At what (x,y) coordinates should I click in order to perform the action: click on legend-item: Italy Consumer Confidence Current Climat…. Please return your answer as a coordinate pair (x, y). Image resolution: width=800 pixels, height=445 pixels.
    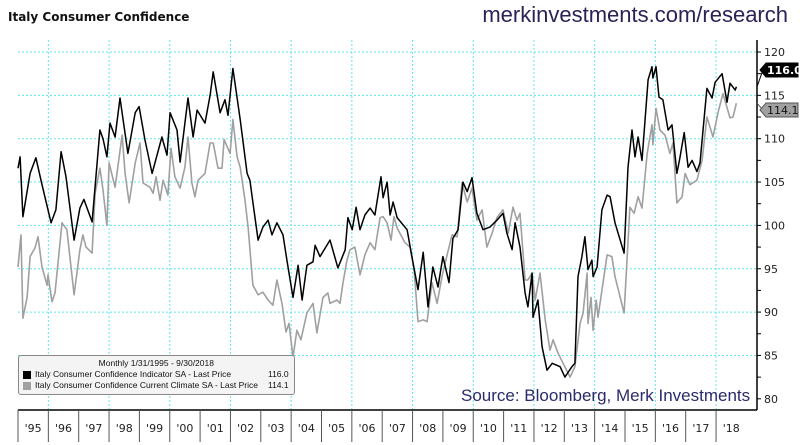
    Looking at the image, I should click on (156, 385).